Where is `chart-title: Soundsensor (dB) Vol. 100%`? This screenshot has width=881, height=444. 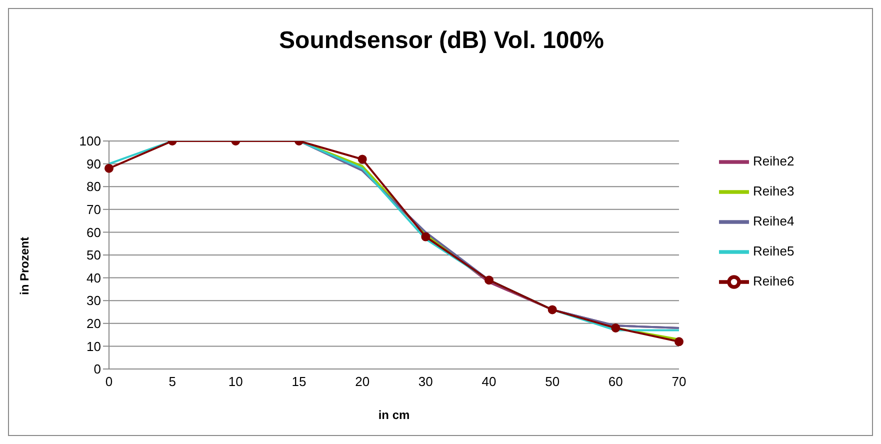
chart-title: Soundsensor (dB) Vol. 100% is located at coordinates (441, 41).